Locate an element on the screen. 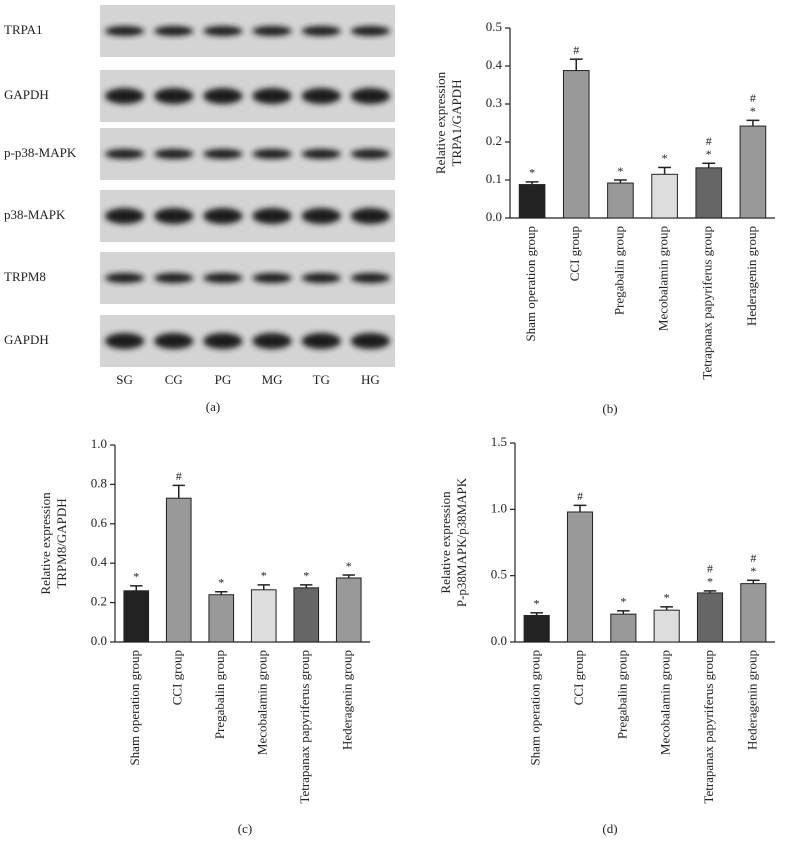 This screenshot has height=844, width=798. panel-caption: (c) is located at coordinates (245, 828).